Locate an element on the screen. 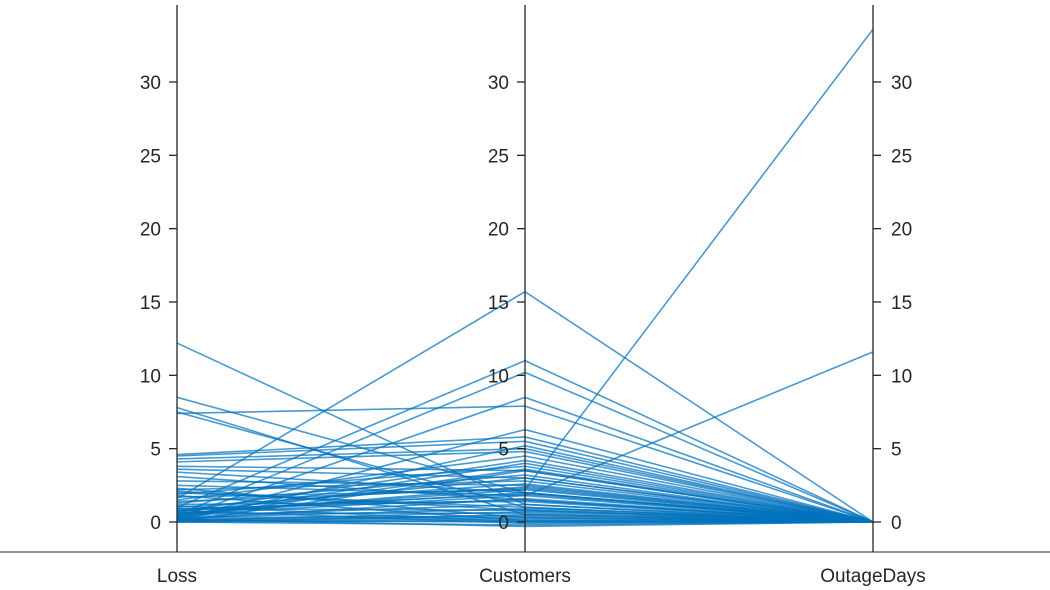  axis-label: OutageDays is located at coordinates (873, 576).